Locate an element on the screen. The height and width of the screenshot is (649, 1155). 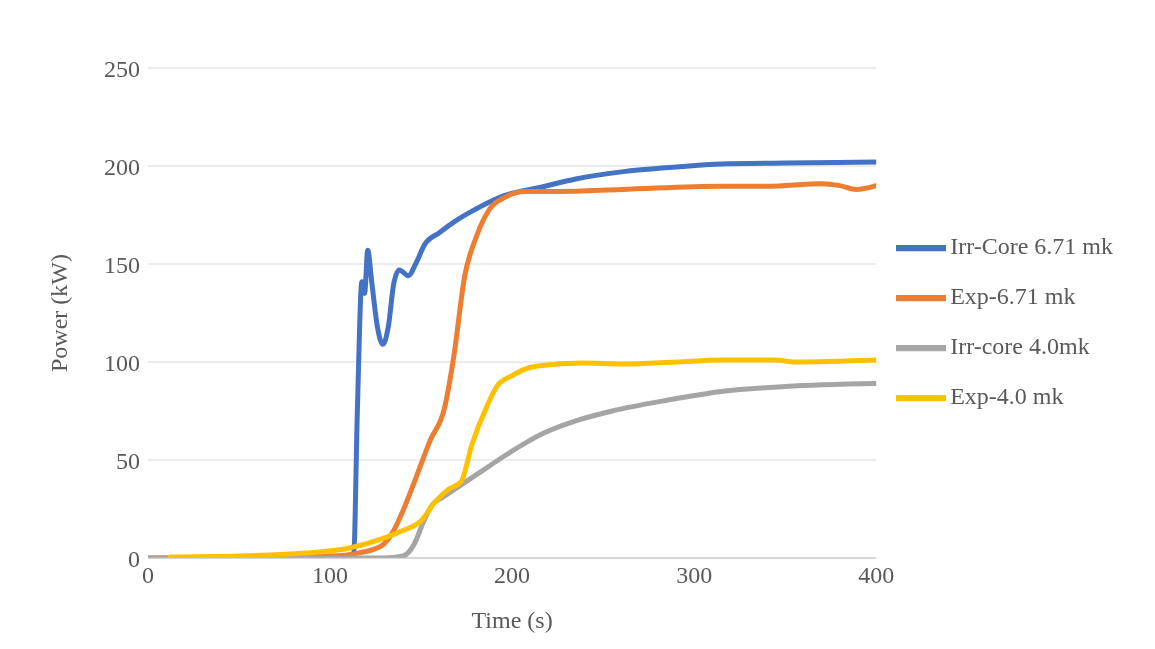
x-axis-title: Time (s) is located at coordinates (512, 620).